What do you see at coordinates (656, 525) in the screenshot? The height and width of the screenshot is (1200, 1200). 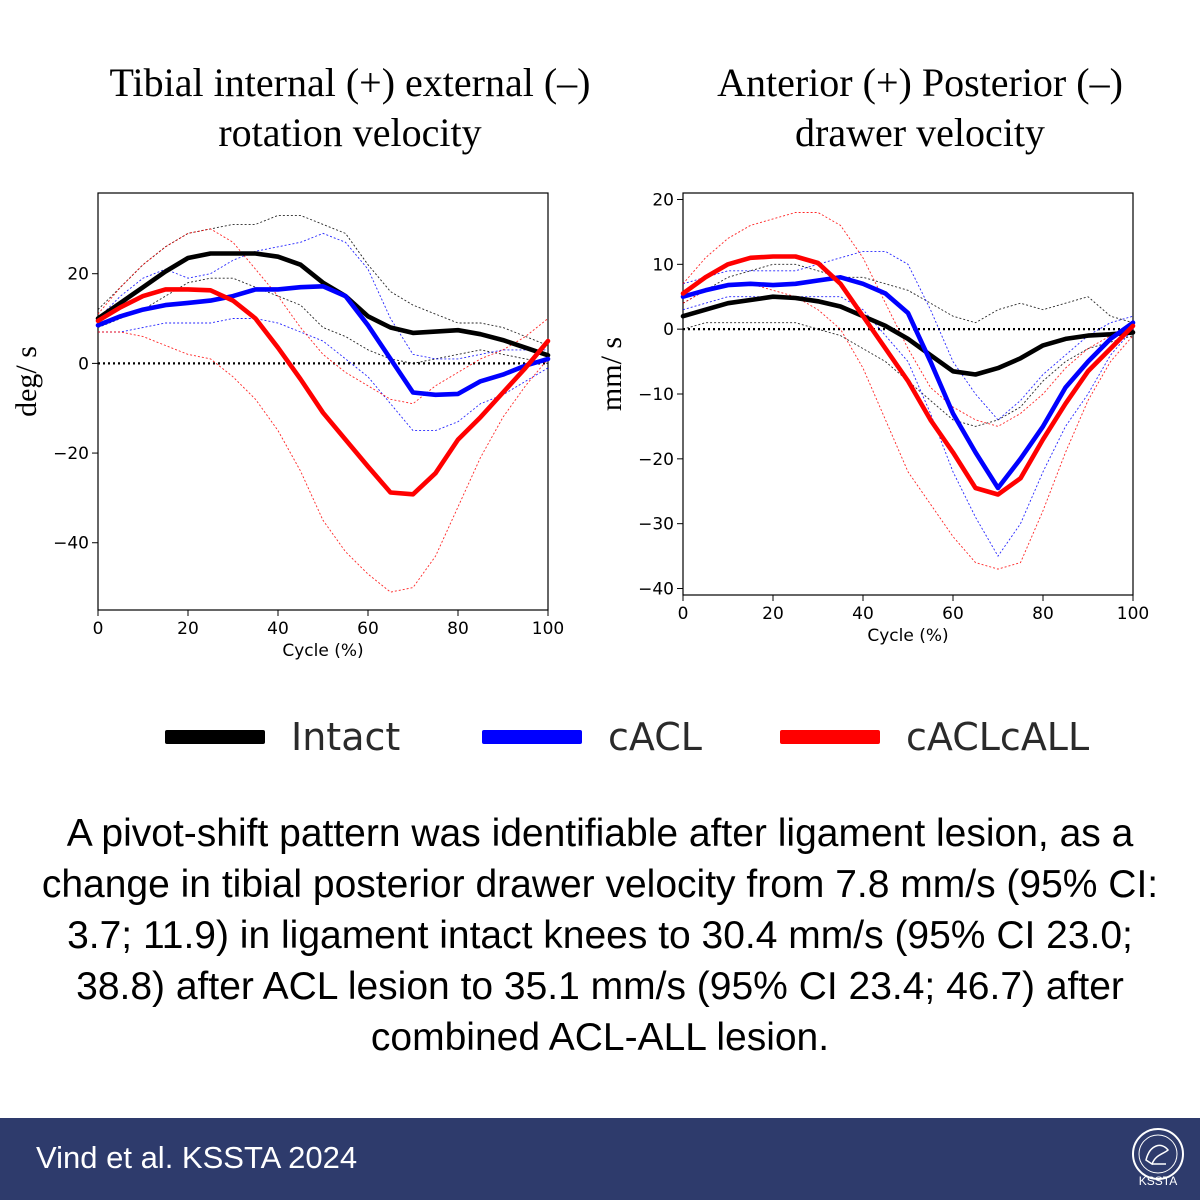 I see `y-tick-label: −30` at bounding box center [656, 525].